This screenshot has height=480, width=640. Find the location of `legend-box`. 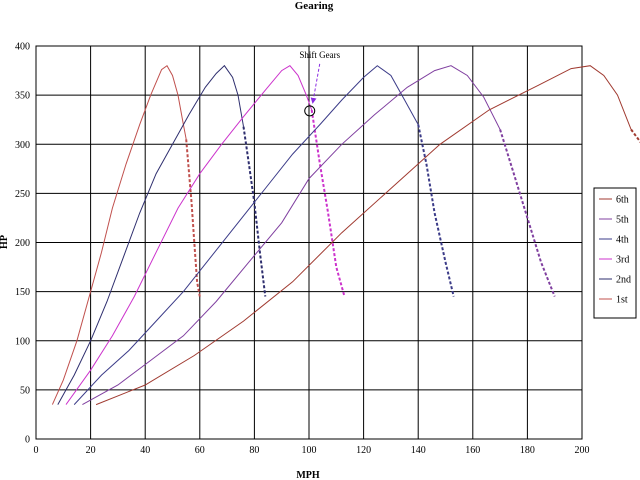

legend-box is located at coordinates (615, 253).